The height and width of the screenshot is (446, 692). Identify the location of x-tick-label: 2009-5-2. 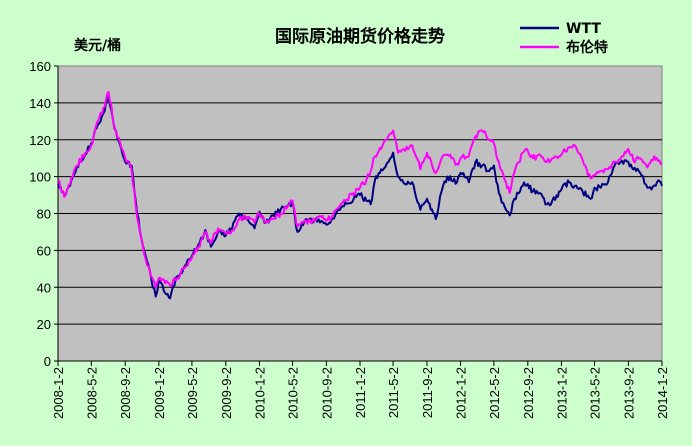
(192, 393).